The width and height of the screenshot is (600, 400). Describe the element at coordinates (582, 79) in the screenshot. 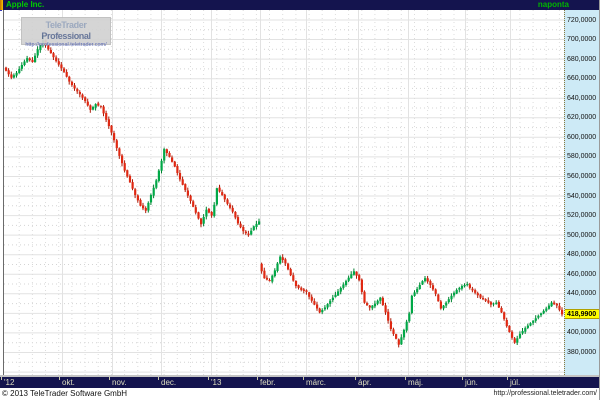

I see `price-tick-label: 660,0000` at that location.